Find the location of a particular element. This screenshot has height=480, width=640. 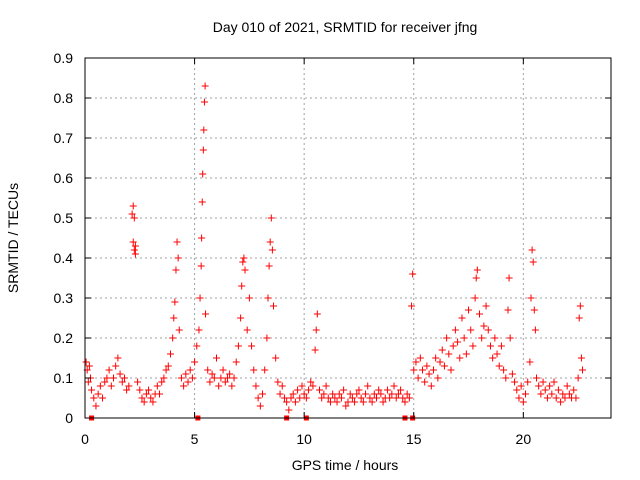

x-tick-label: 10 is located at coordinates (304, 439).